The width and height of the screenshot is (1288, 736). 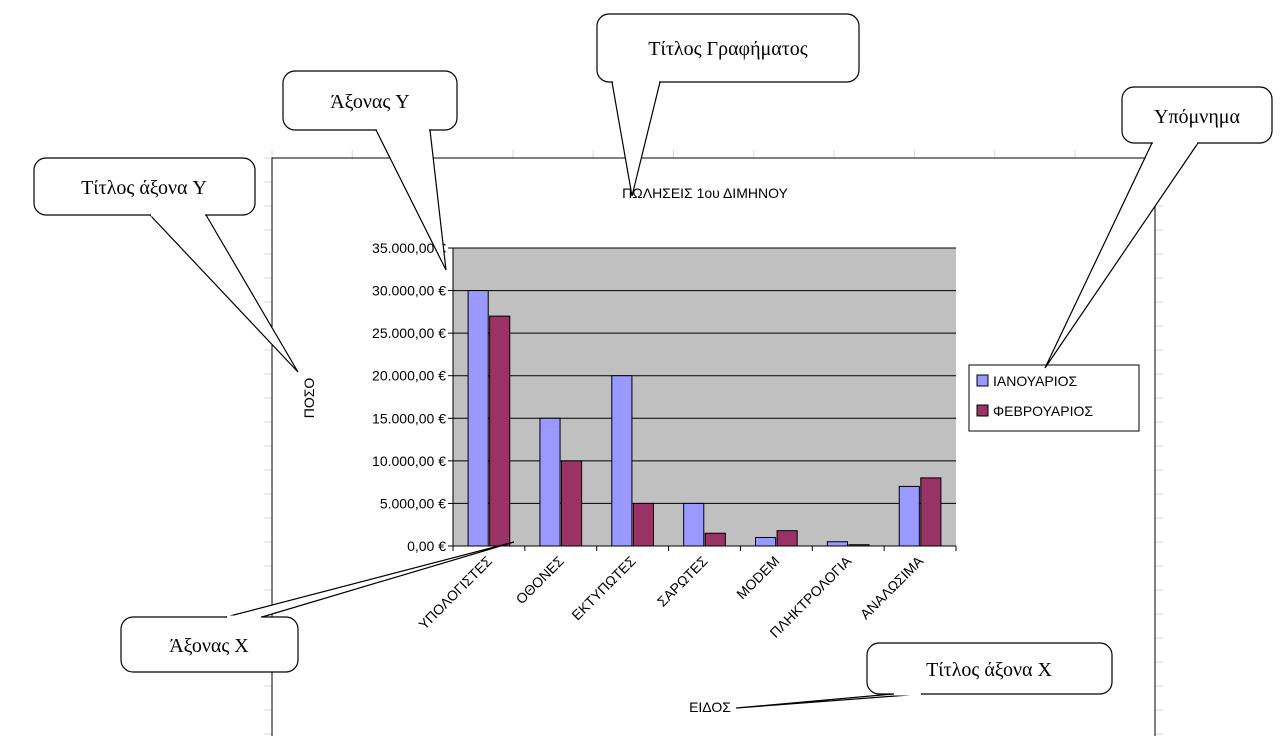 I want to click on callout-y-axis: Άξονας Y, so click(x=370, y=170).